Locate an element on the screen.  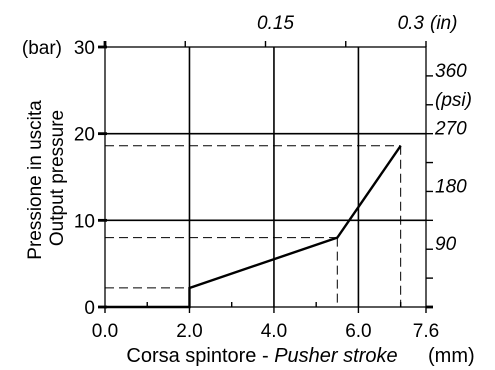
y-unit-label: (bar) is located at coordinates (42, 48).